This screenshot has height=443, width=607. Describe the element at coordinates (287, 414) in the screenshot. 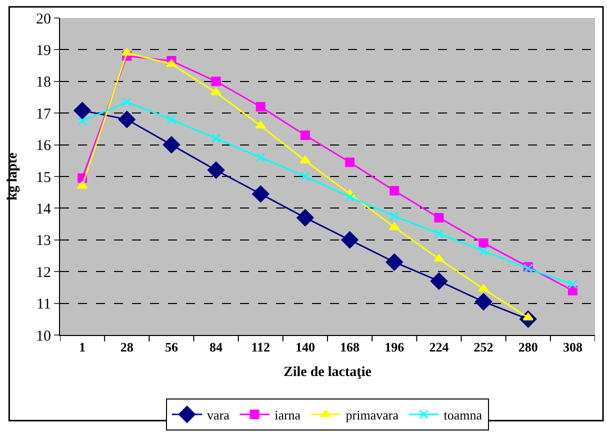

I see `legend-label: iarna` at that location.